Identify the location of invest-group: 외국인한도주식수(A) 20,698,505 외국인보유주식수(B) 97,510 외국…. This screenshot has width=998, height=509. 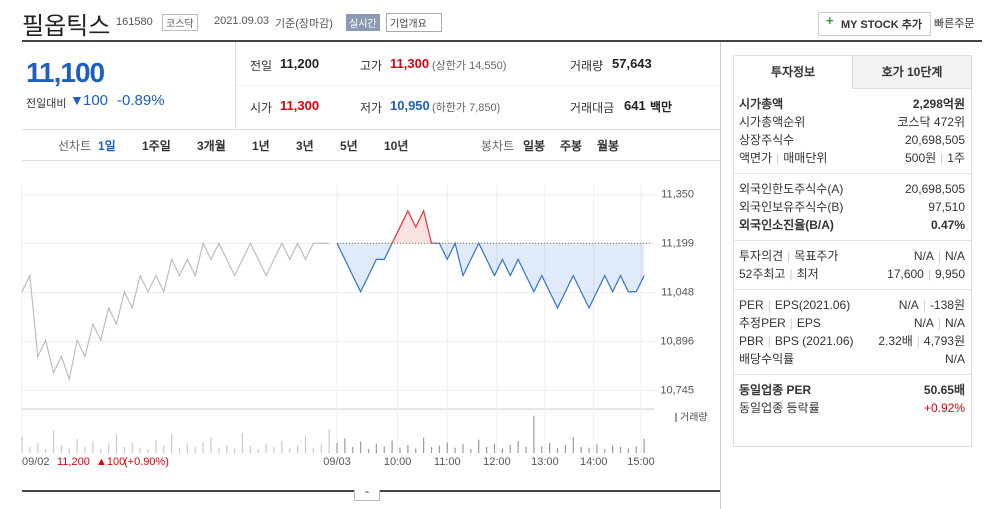
(852, 207).